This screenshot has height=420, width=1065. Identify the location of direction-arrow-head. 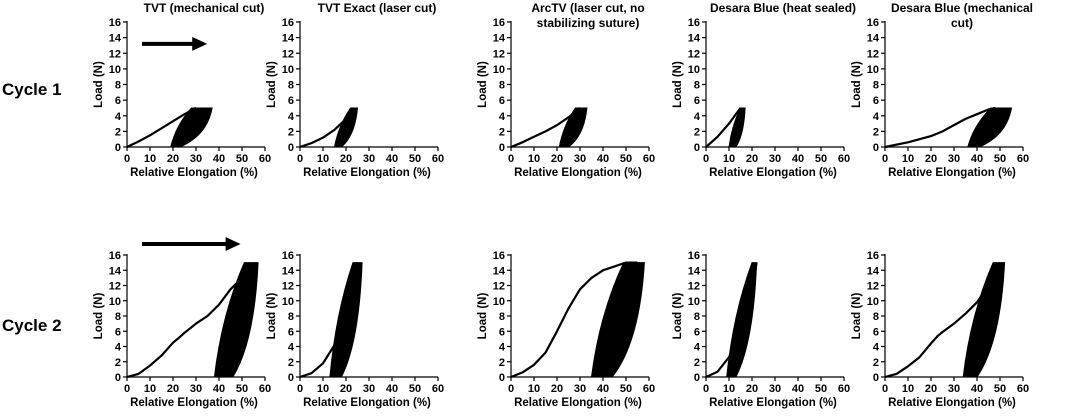
(200, 43).